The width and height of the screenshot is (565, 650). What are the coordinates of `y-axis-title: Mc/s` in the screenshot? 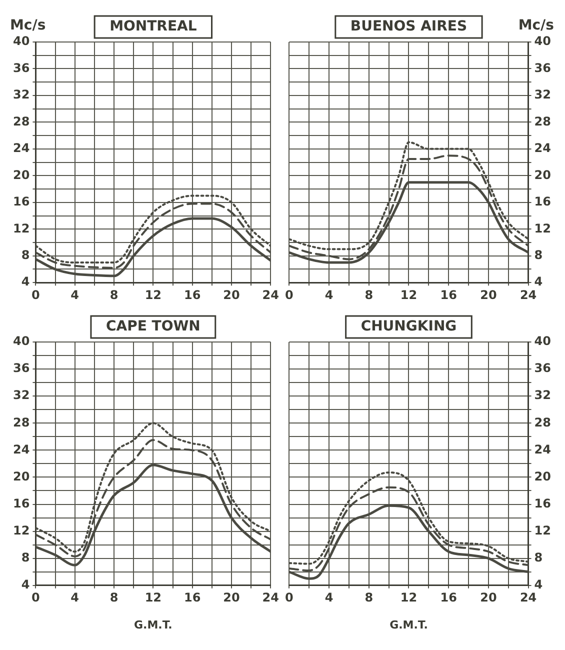 It's located at (28, 26).